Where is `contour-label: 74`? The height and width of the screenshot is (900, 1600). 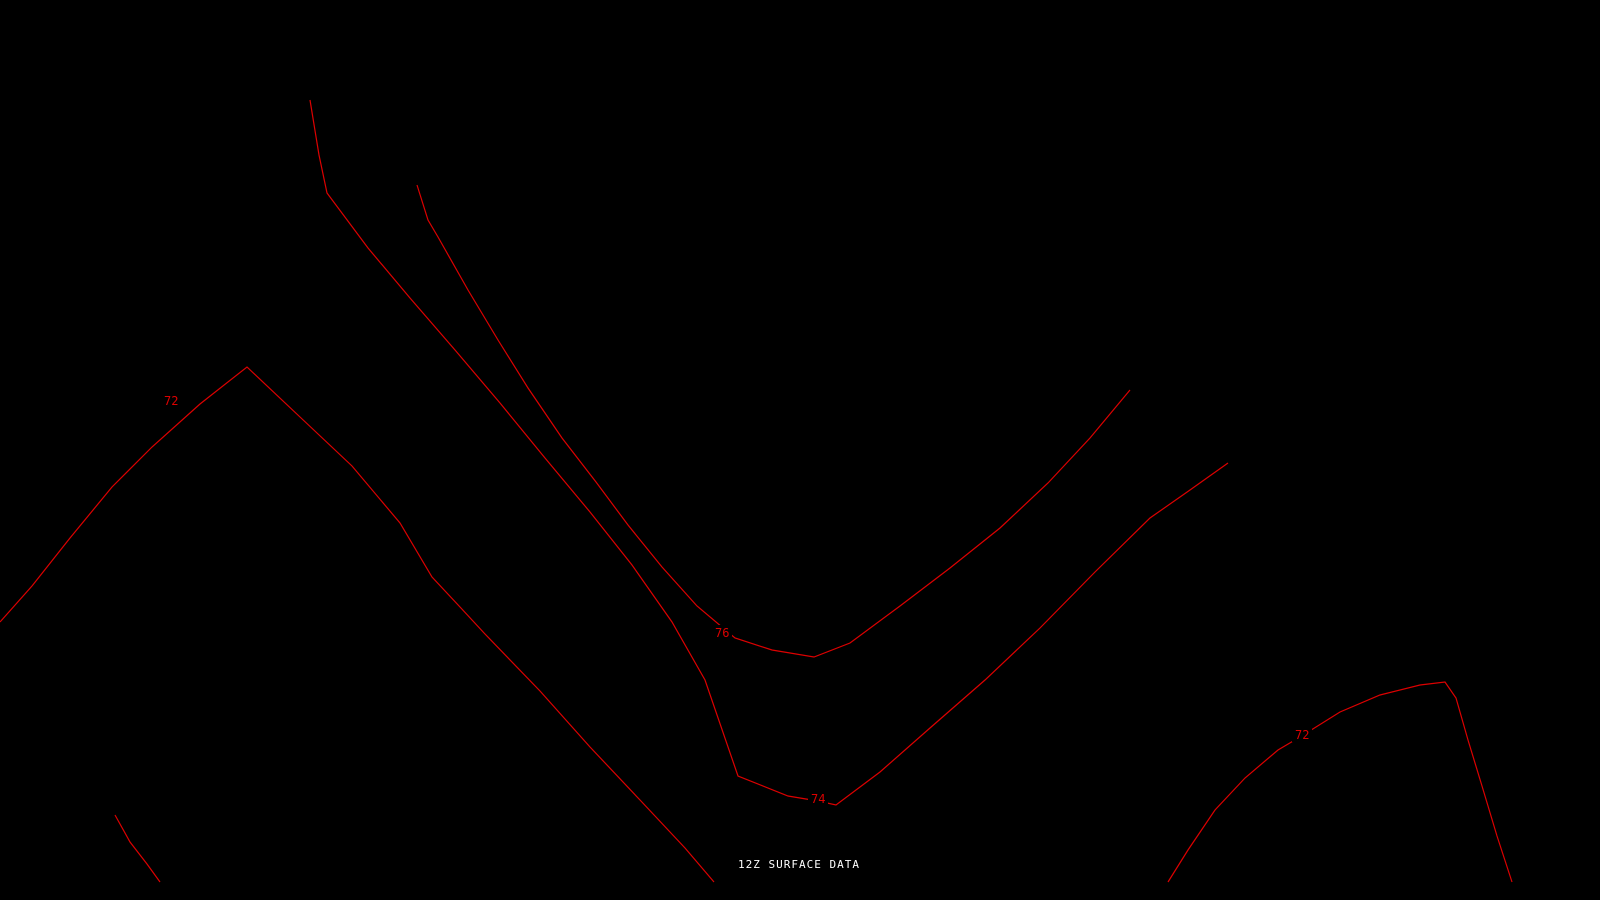
contour-label: 74 is located at coordinates (818, 799).